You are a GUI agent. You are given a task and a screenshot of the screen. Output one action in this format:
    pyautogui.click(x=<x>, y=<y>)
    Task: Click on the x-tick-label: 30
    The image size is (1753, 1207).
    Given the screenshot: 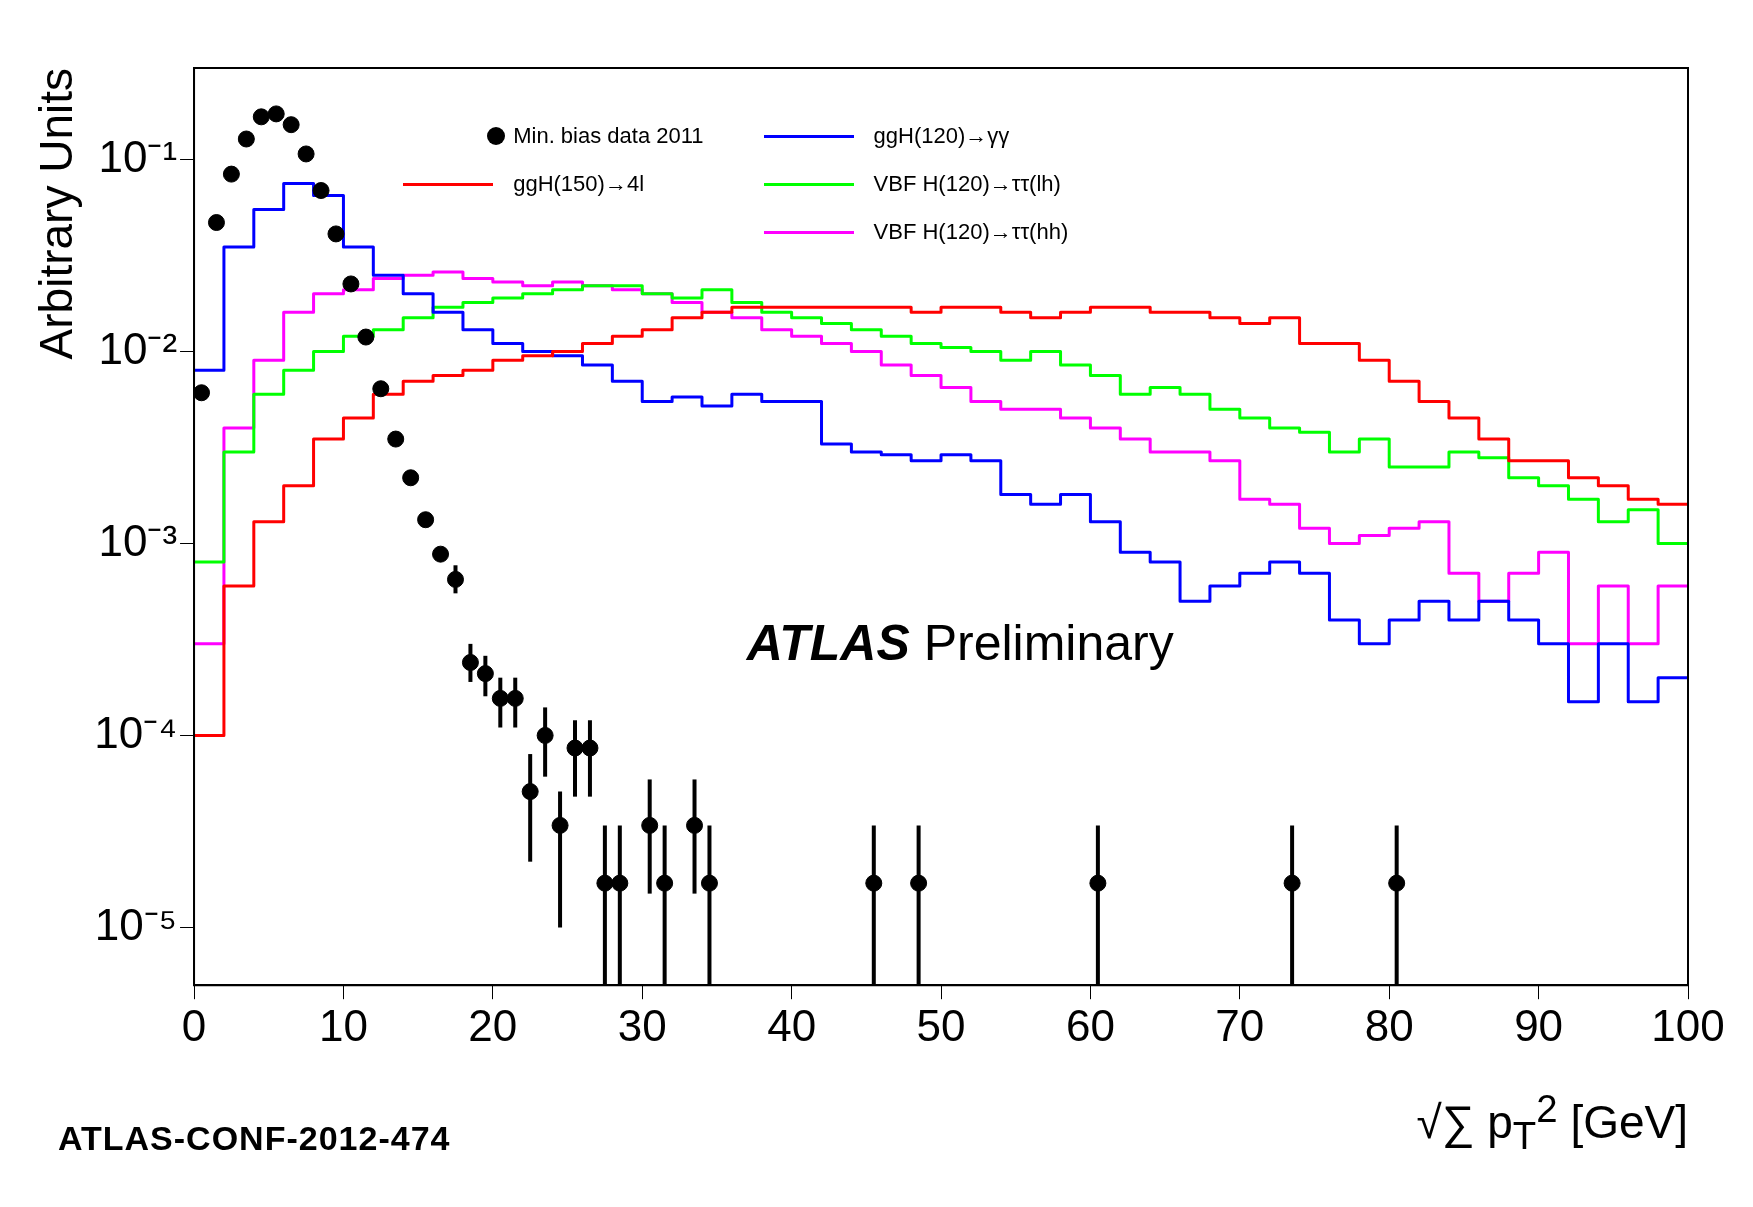 What is the action you would take?
    pyautogui.click(x=642, y=1025)
    